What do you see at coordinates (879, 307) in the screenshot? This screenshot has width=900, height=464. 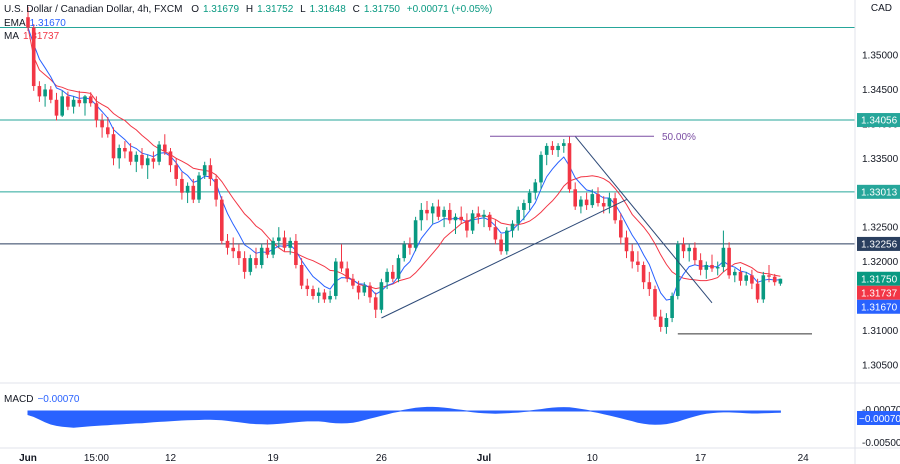 I see `price-tag-label: 1.31670` at bounding box center [879, 307].